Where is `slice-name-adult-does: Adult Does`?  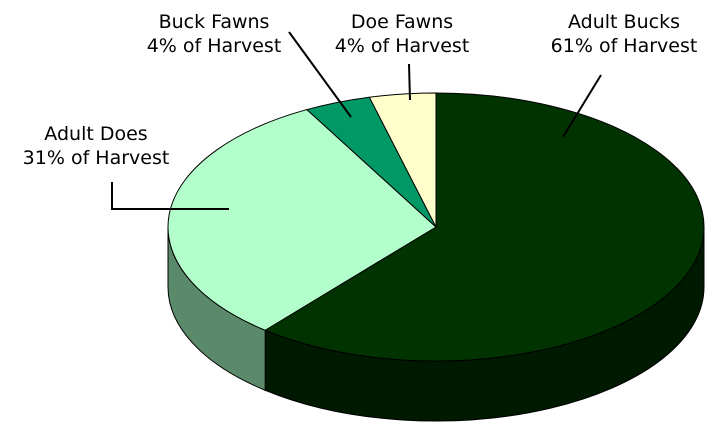
slice-name-adult-does: Adult Does is located at coordinates (95, 134).